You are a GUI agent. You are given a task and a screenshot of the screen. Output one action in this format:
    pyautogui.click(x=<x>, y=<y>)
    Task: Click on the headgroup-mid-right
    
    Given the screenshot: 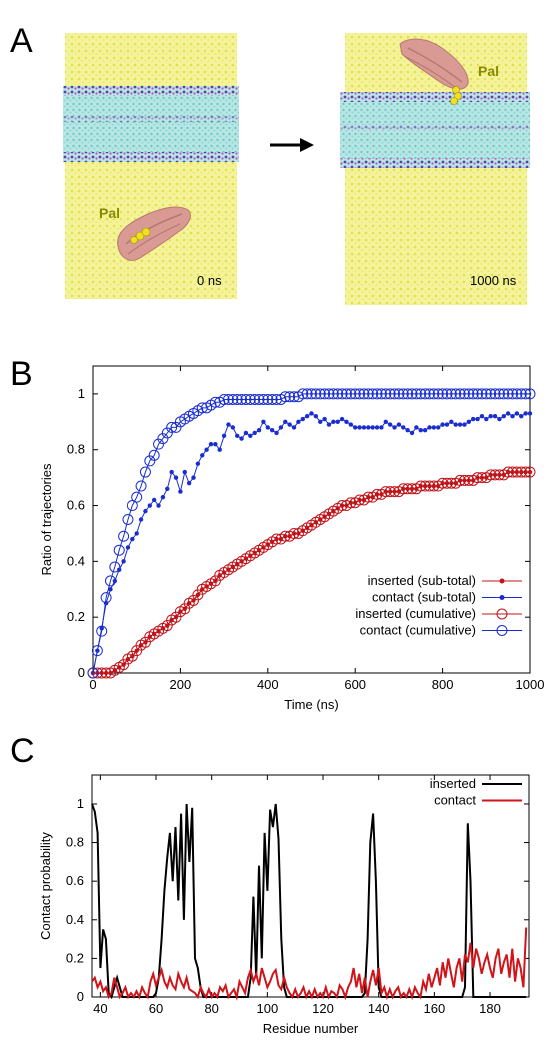 What is the action you would take?
    pyautogui.click(x=435, y=127)
    